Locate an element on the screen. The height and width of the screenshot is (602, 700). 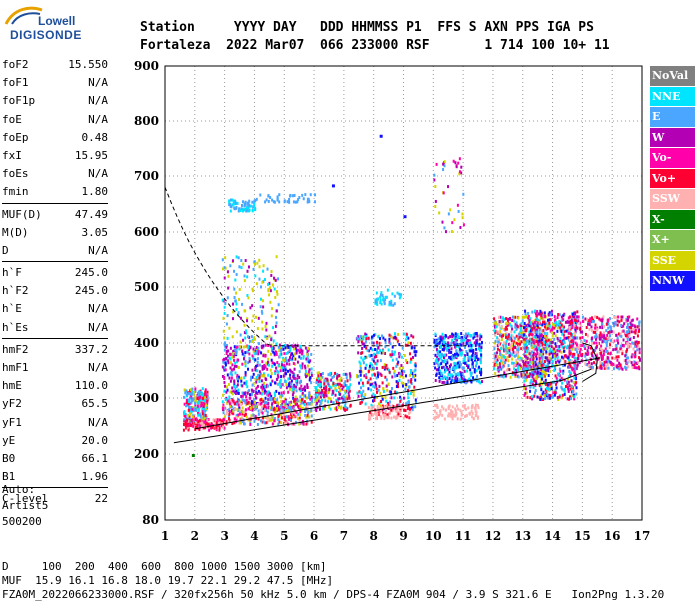
param-row: foF2 15.550 is located at coordinates (55, 65).